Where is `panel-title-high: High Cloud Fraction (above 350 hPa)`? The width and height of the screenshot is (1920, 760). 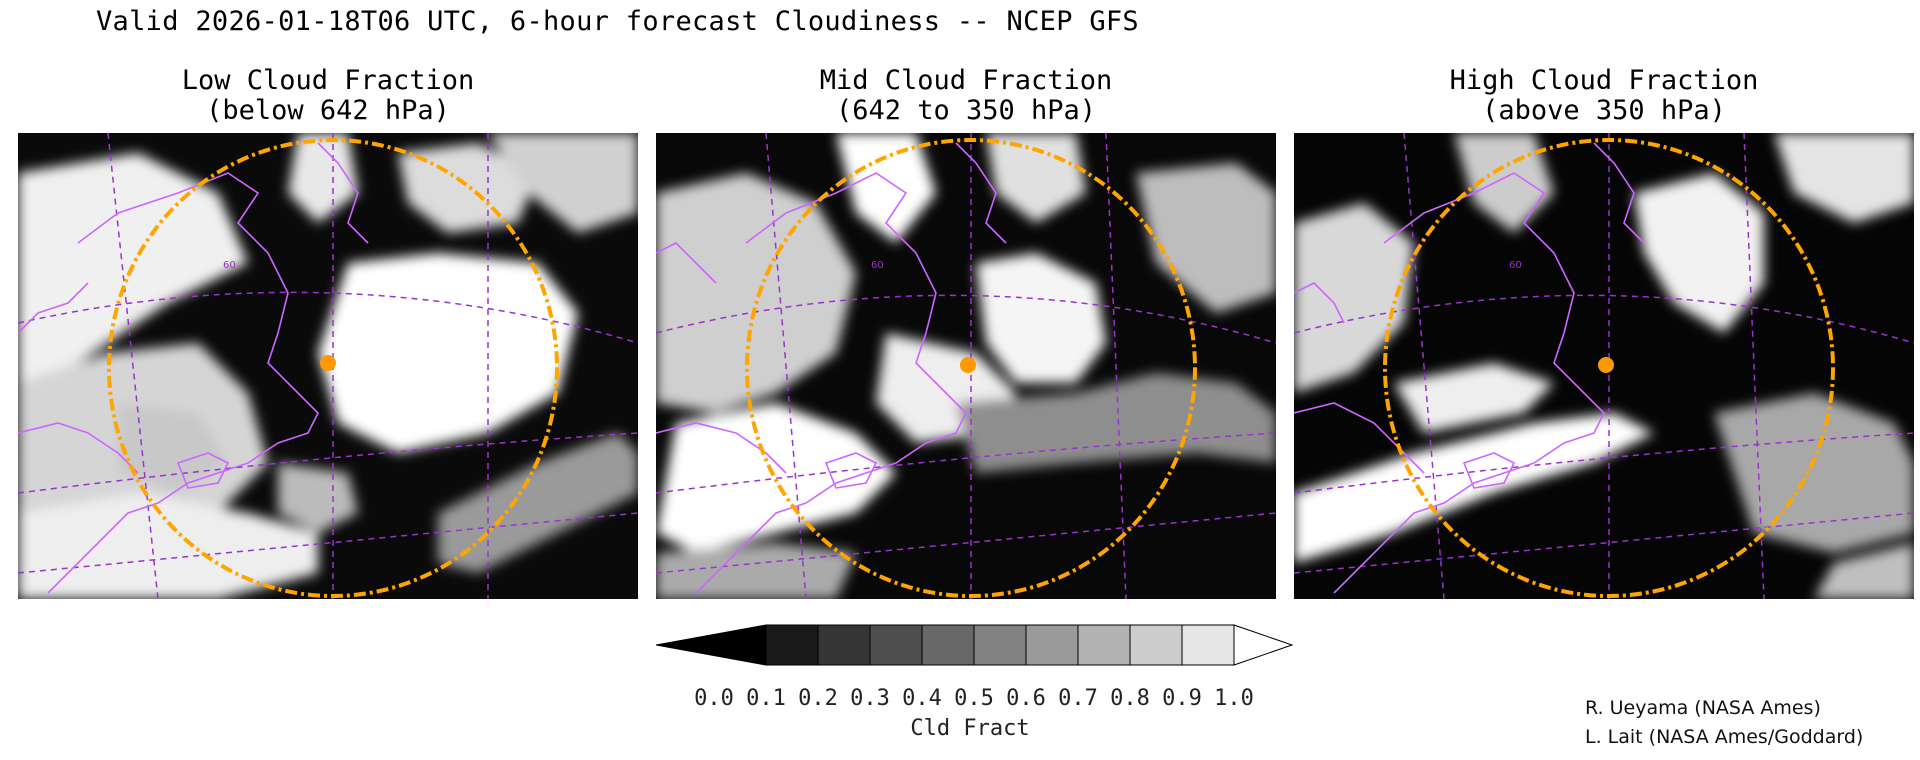 panel-title-high: High Cloud Fraction (above 350 hPa) is located at coordinates (1604, 96).